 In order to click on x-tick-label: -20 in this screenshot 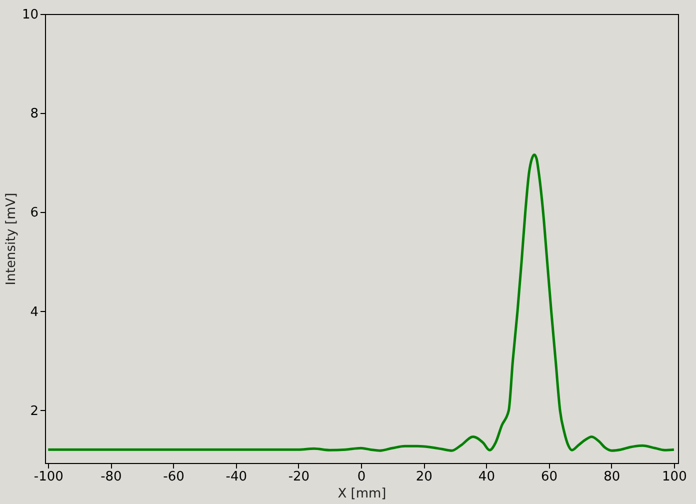, I will do `click(299, 477)`.